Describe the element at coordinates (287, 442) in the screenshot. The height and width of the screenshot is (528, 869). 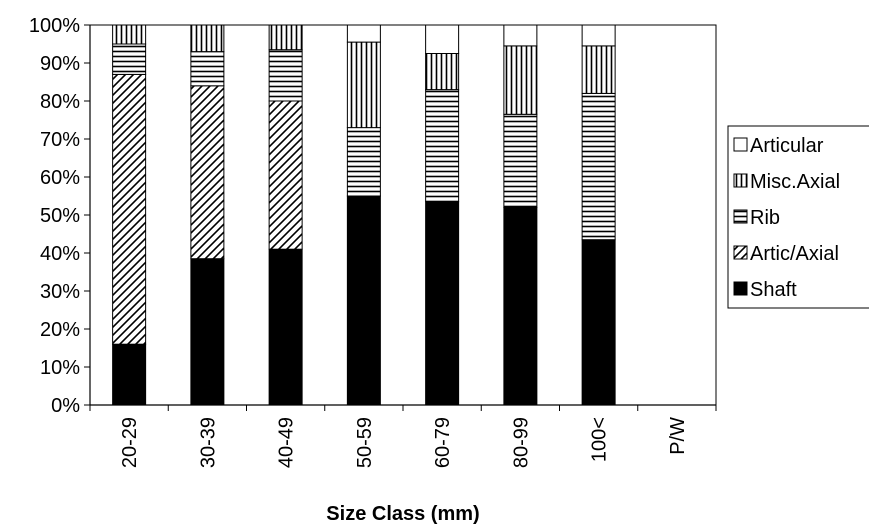
I see `x-tick-label: 40-49` at that location.